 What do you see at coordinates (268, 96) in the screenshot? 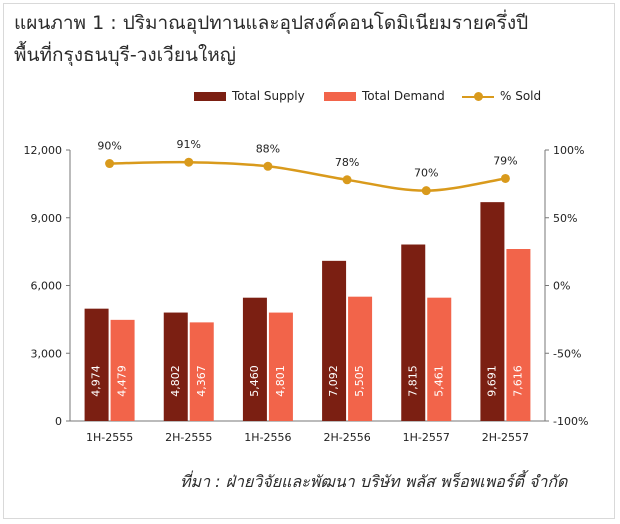
I see `legend-label-supply: Total Supply` at bounding box center [268, 96].